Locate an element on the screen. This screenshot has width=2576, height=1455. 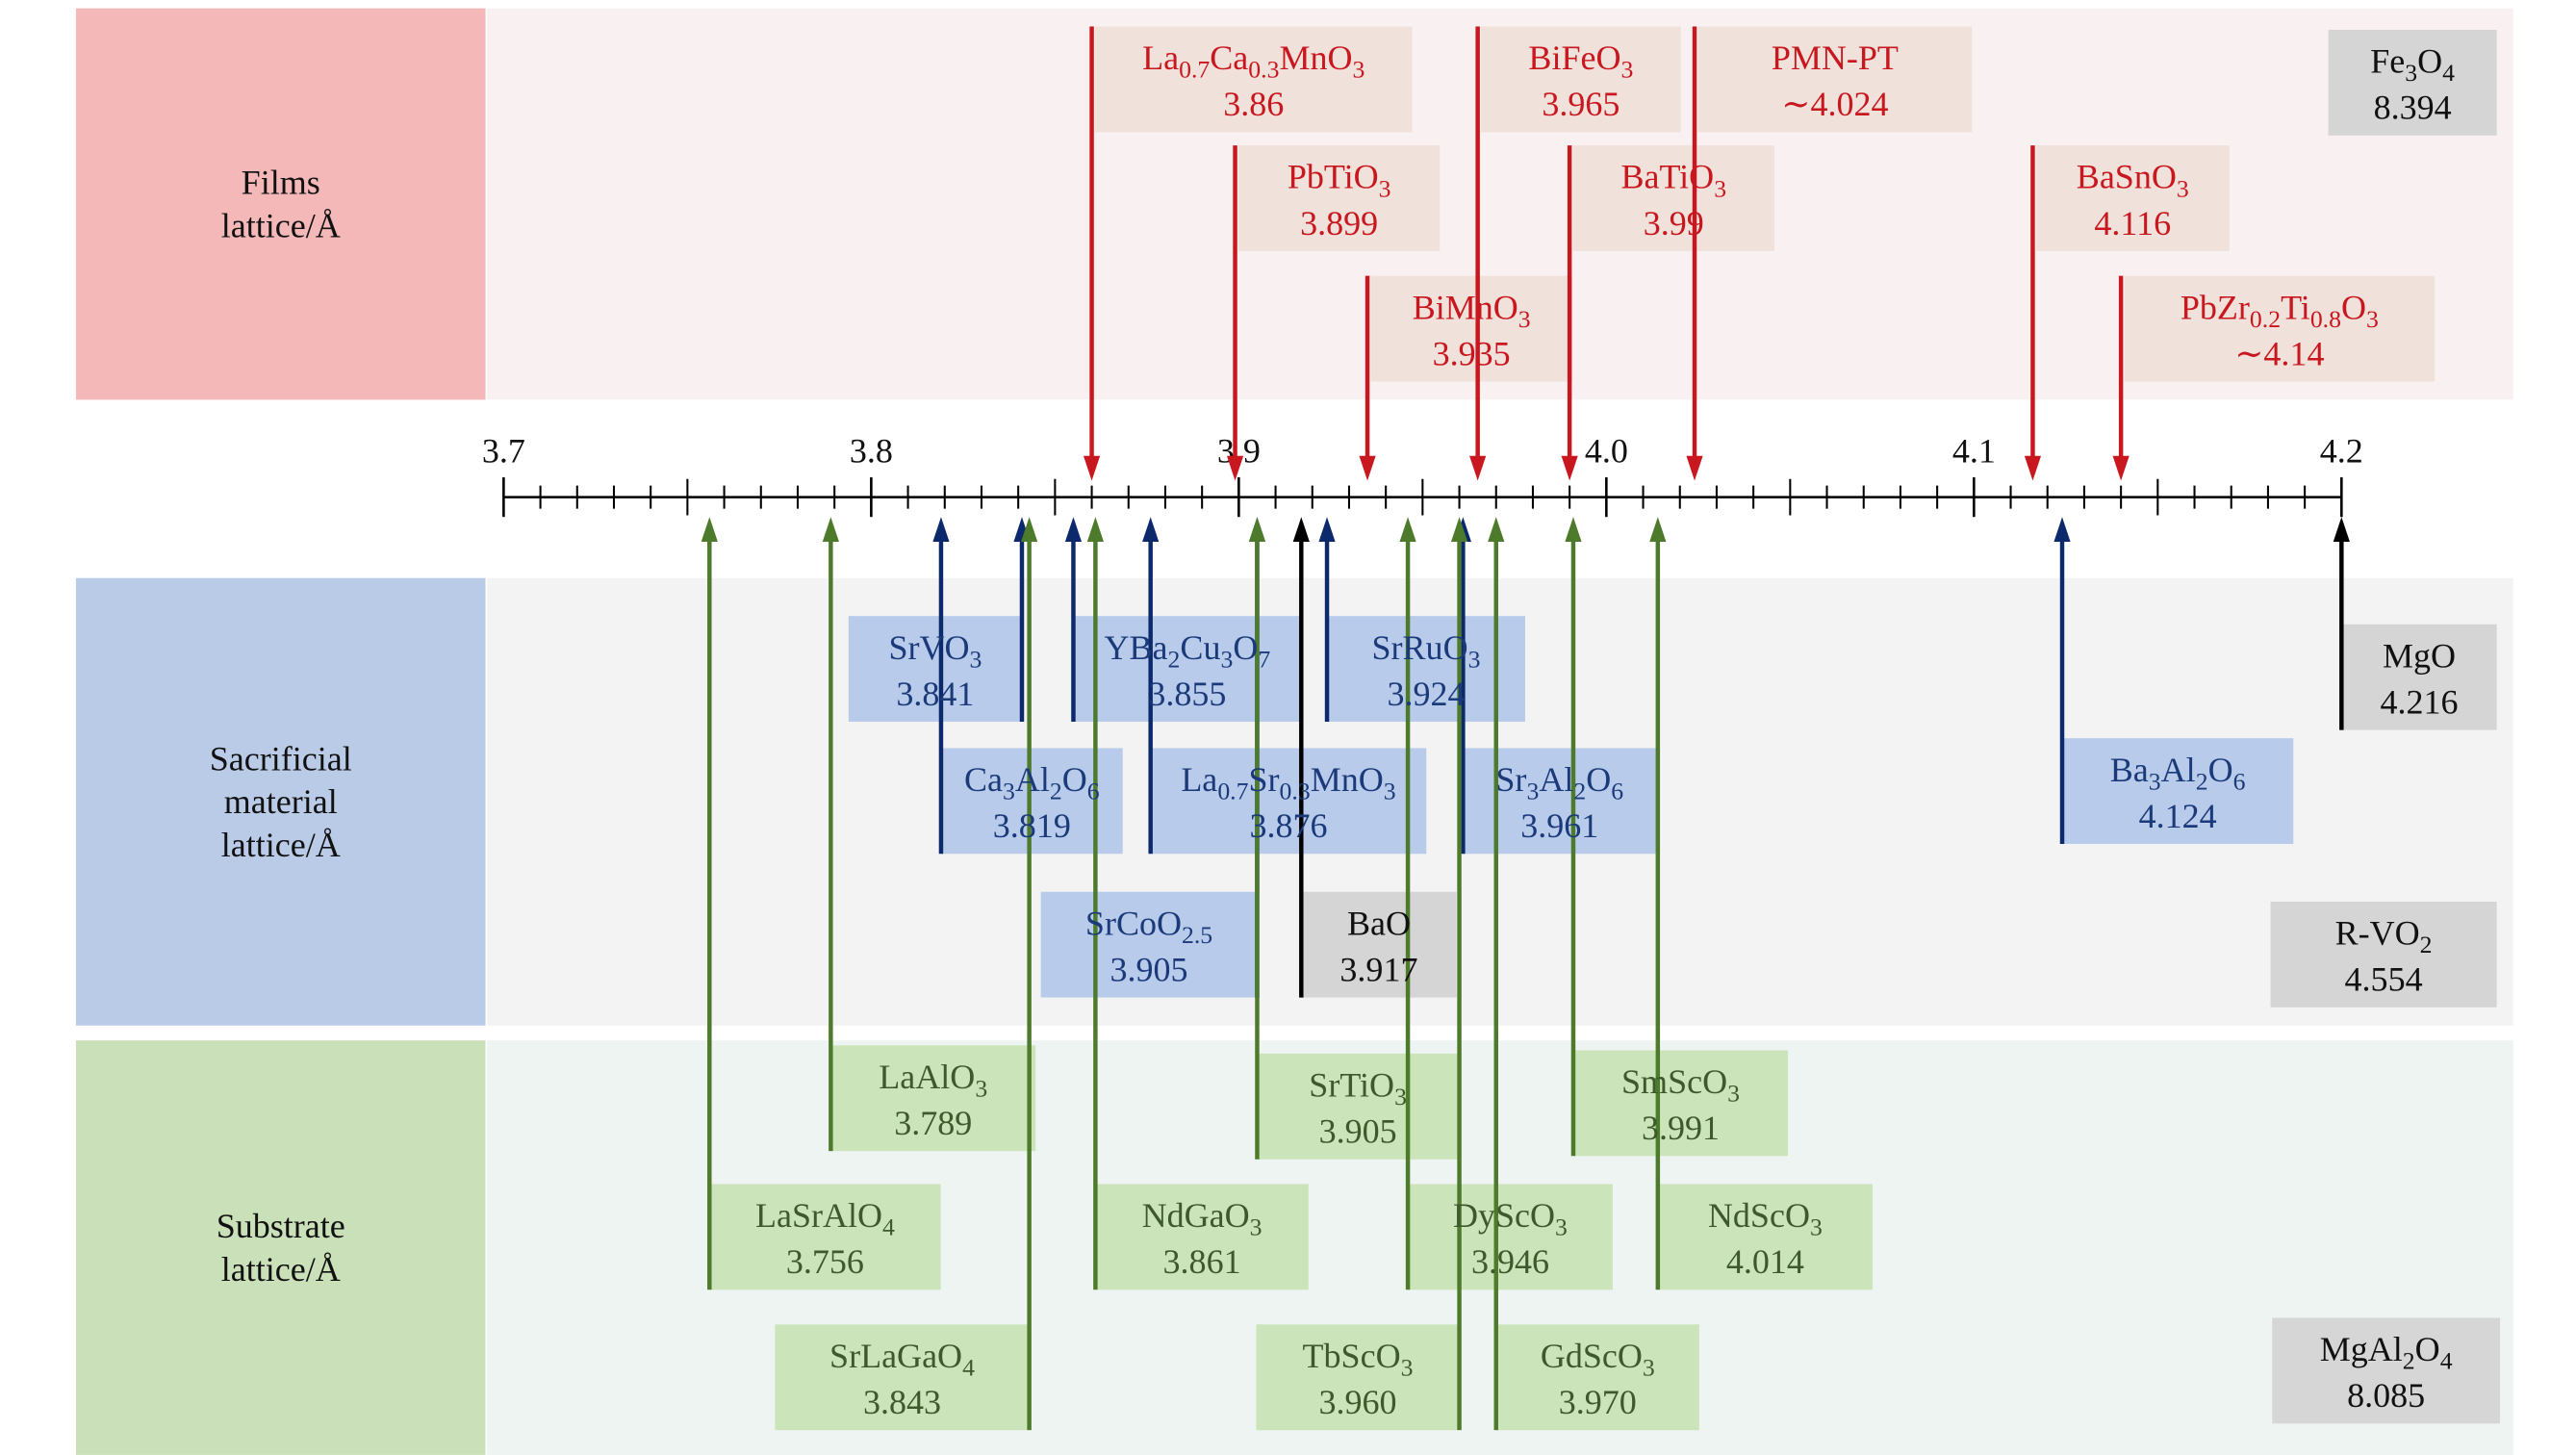
material-name: LaSrAlO4 is located at coordinates (825, 1218).